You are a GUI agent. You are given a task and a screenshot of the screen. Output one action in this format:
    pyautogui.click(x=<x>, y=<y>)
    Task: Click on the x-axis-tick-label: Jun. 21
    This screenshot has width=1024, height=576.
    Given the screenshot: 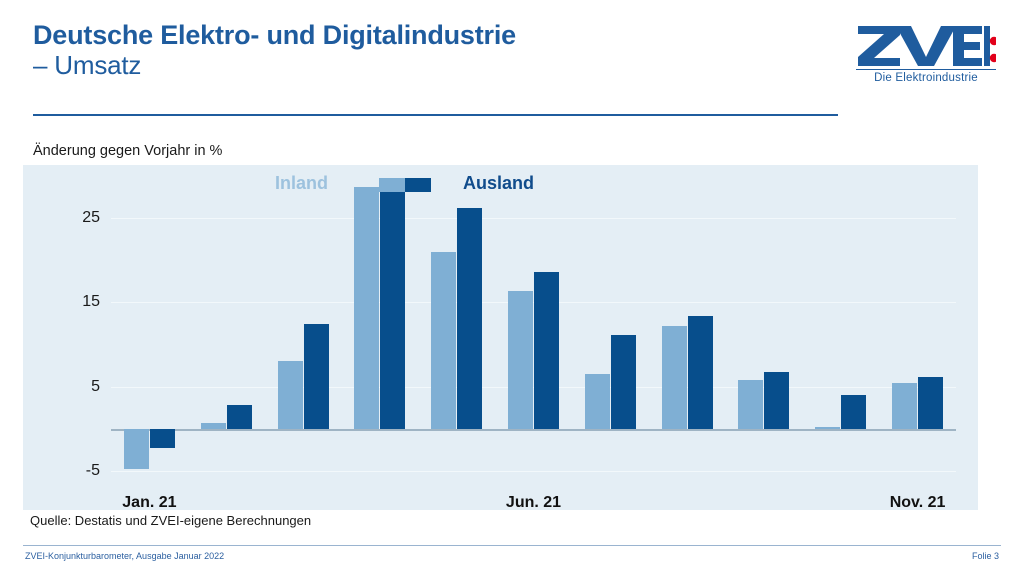 What is the action you would take?
    pyautogui.click(x=533, y=502)
    